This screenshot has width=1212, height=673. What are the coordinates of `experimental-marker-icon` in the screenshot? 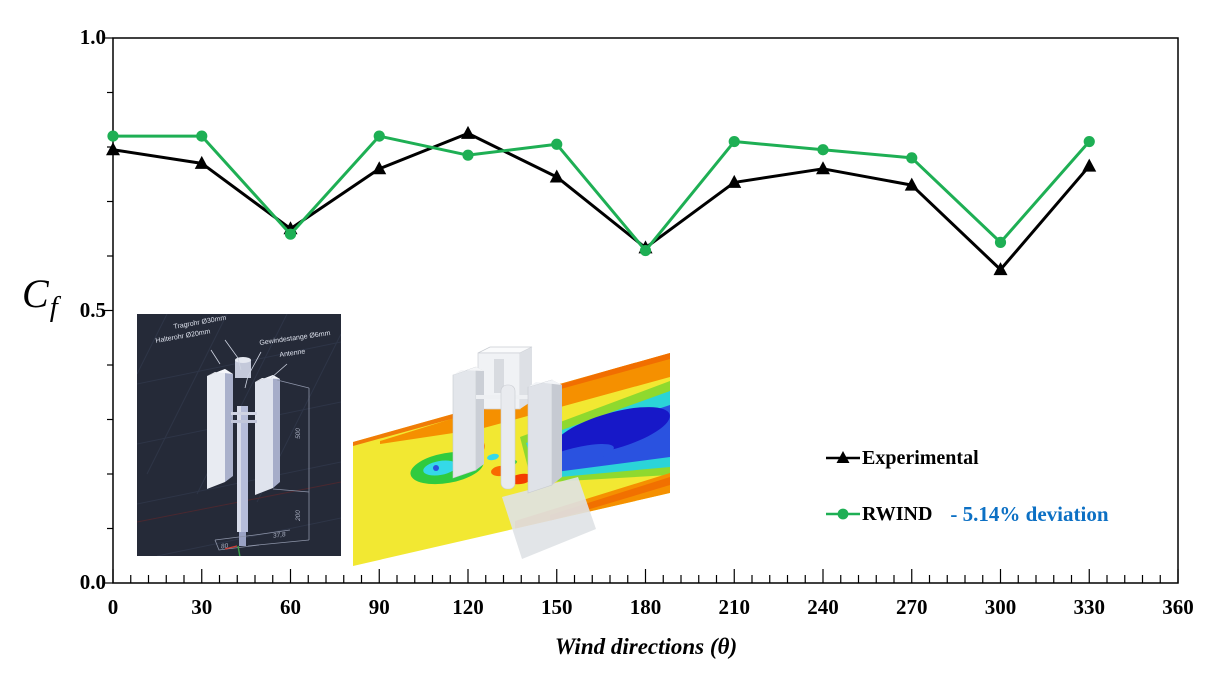 It's located at (843, 457).